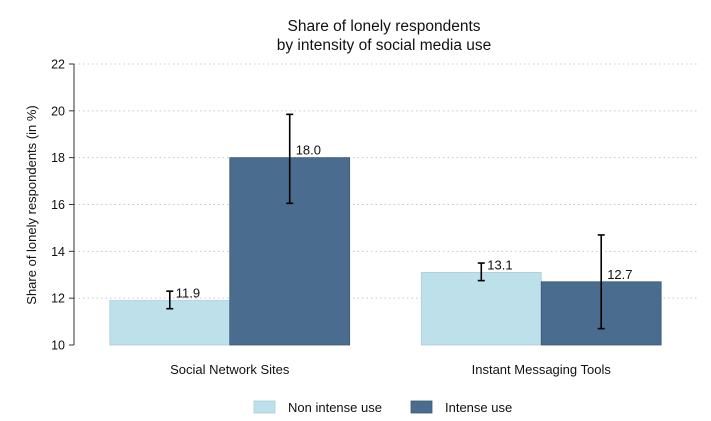 This screenshot has height=421, width=711. Describe the element at coordinates (383, 26) in the screenshot. I see `chart-title-line-1: Share of lonely respondents` at that location.